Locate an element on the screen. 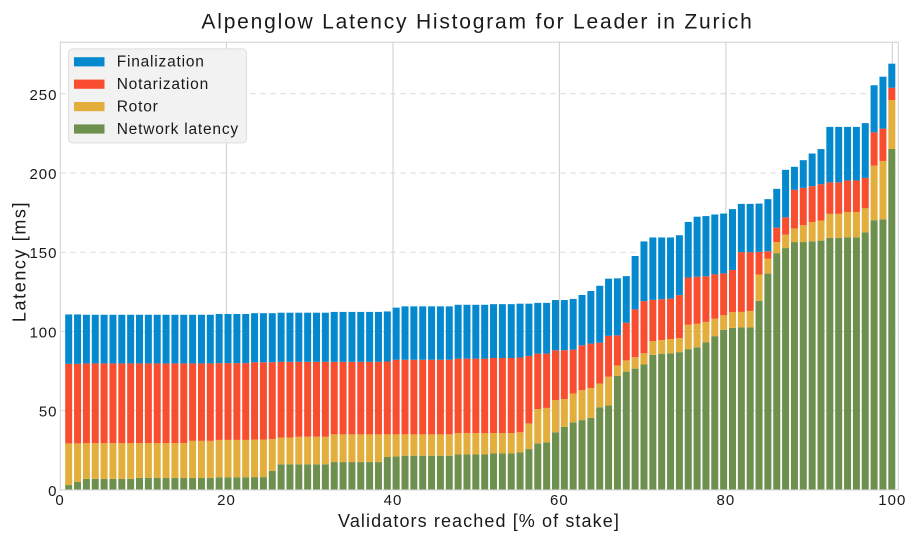 Image resolution: width=918 pixels, height=539 pixels. svg-text: 200 is located at coordinates (43, 174).